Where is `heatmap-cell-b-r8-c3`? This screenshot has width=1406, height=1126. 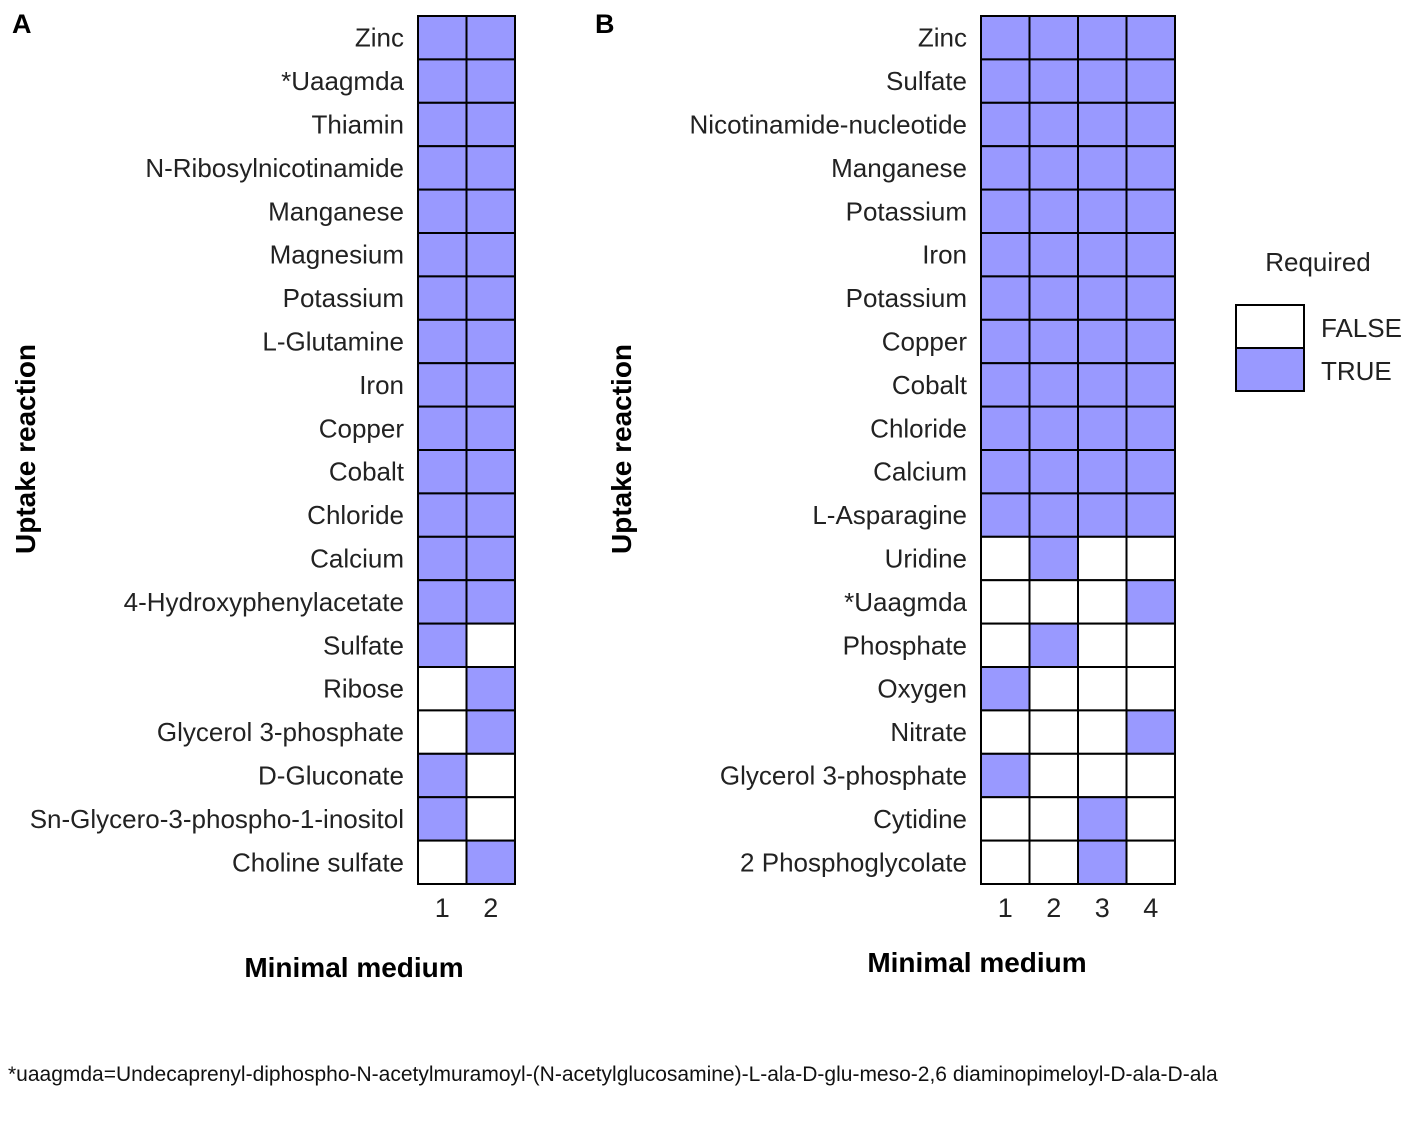 heatmap-cell-b-r8-c3 is located at coordinates (1102, 341).